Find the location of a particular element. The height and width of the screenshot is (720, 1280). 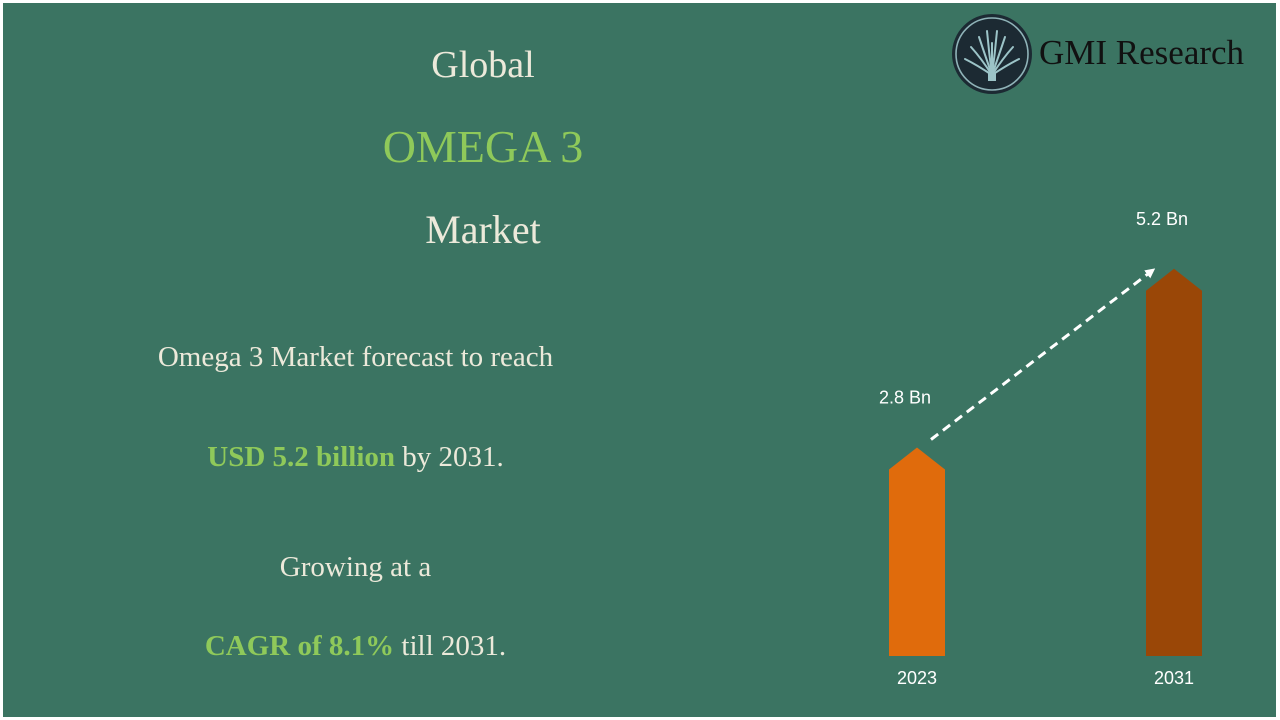

forecast-text: Omega 3 Market forecast to reach is located at coordinates (355, 357).